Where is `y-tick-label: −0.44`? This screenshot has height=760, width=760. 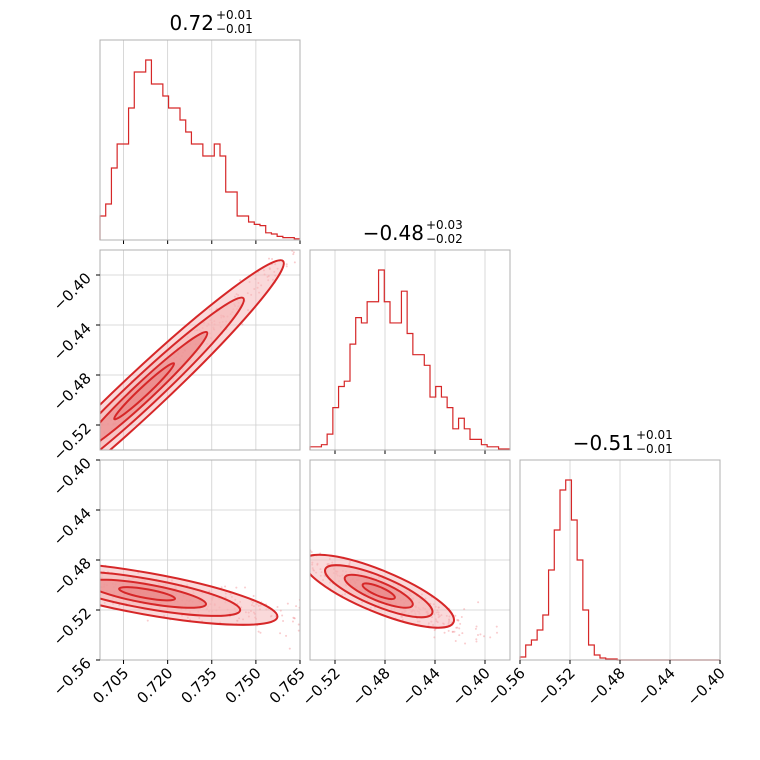 y-tick-label: −0.44 is located at coordinates (72, 526).